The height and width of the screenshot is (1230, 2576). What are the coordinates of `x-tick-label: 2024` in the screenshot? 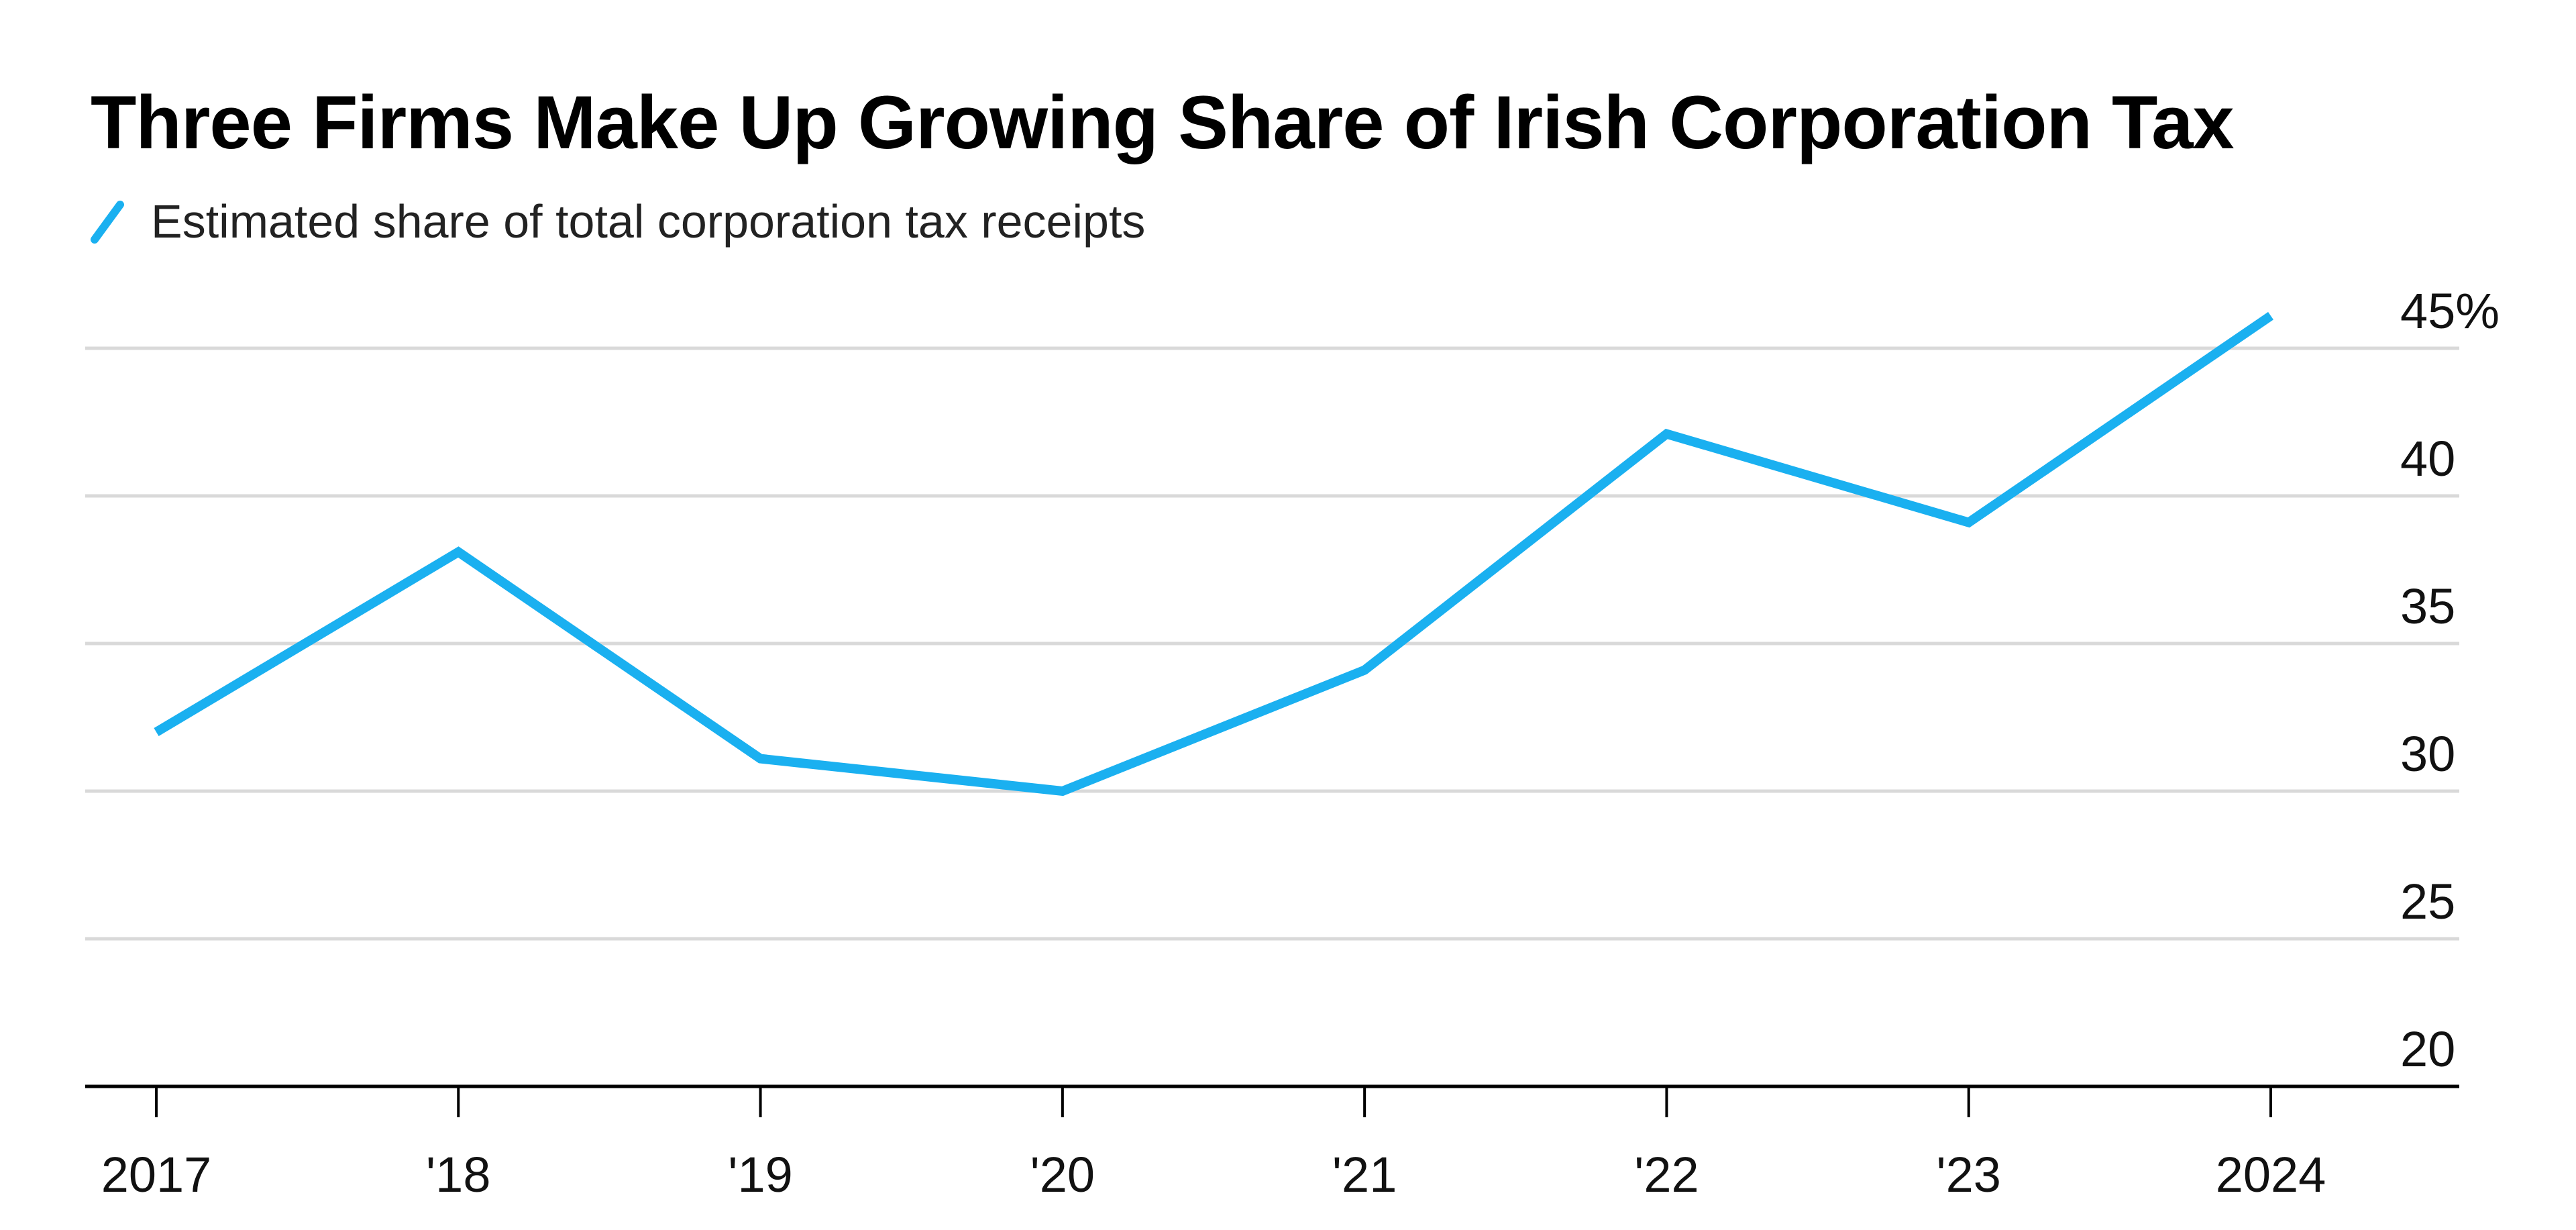 It's located at (2271, 1174).